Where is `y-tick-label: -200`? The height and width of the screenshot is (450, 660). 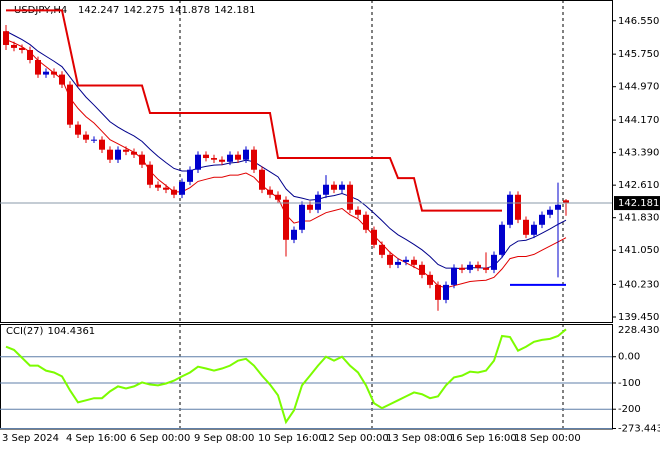 y-tick-label: -200 is located at coordinates (629, 409).